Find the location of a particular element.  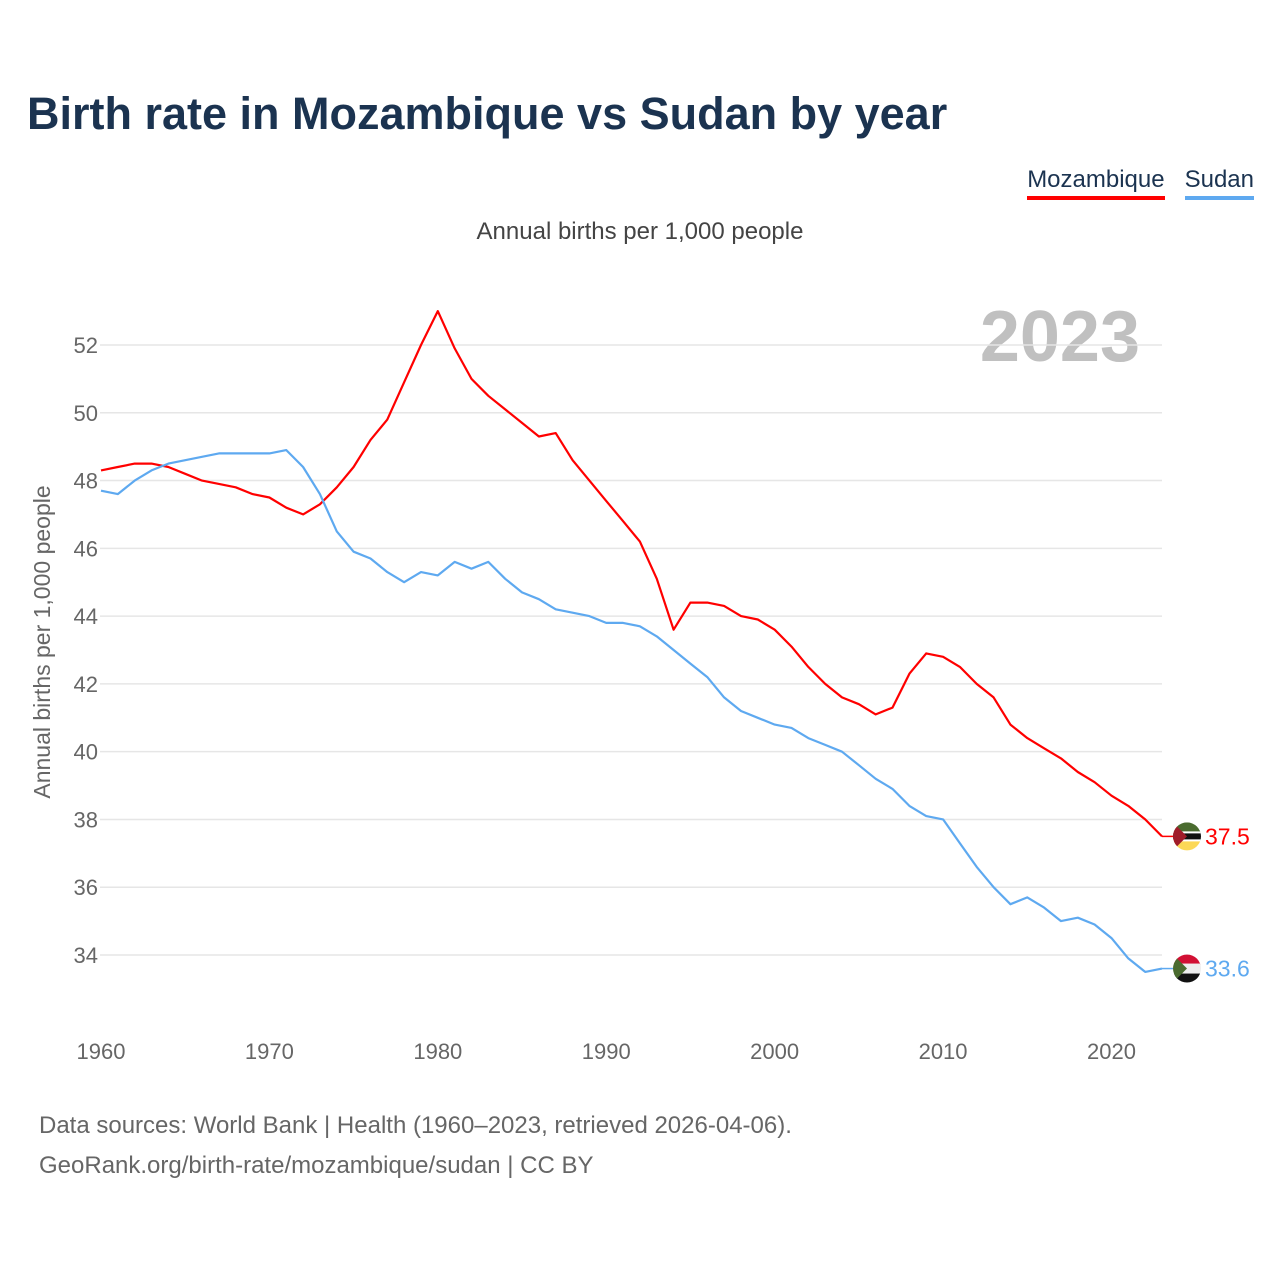

x-tick-label: 1970 is located at coordinates (269, 1051).